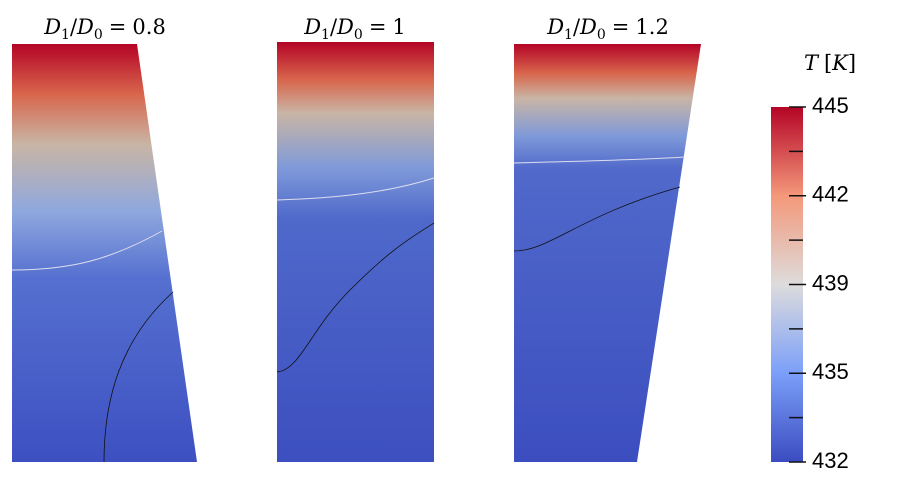  I want to click on panel-value: 1.2, so click(651, 27).